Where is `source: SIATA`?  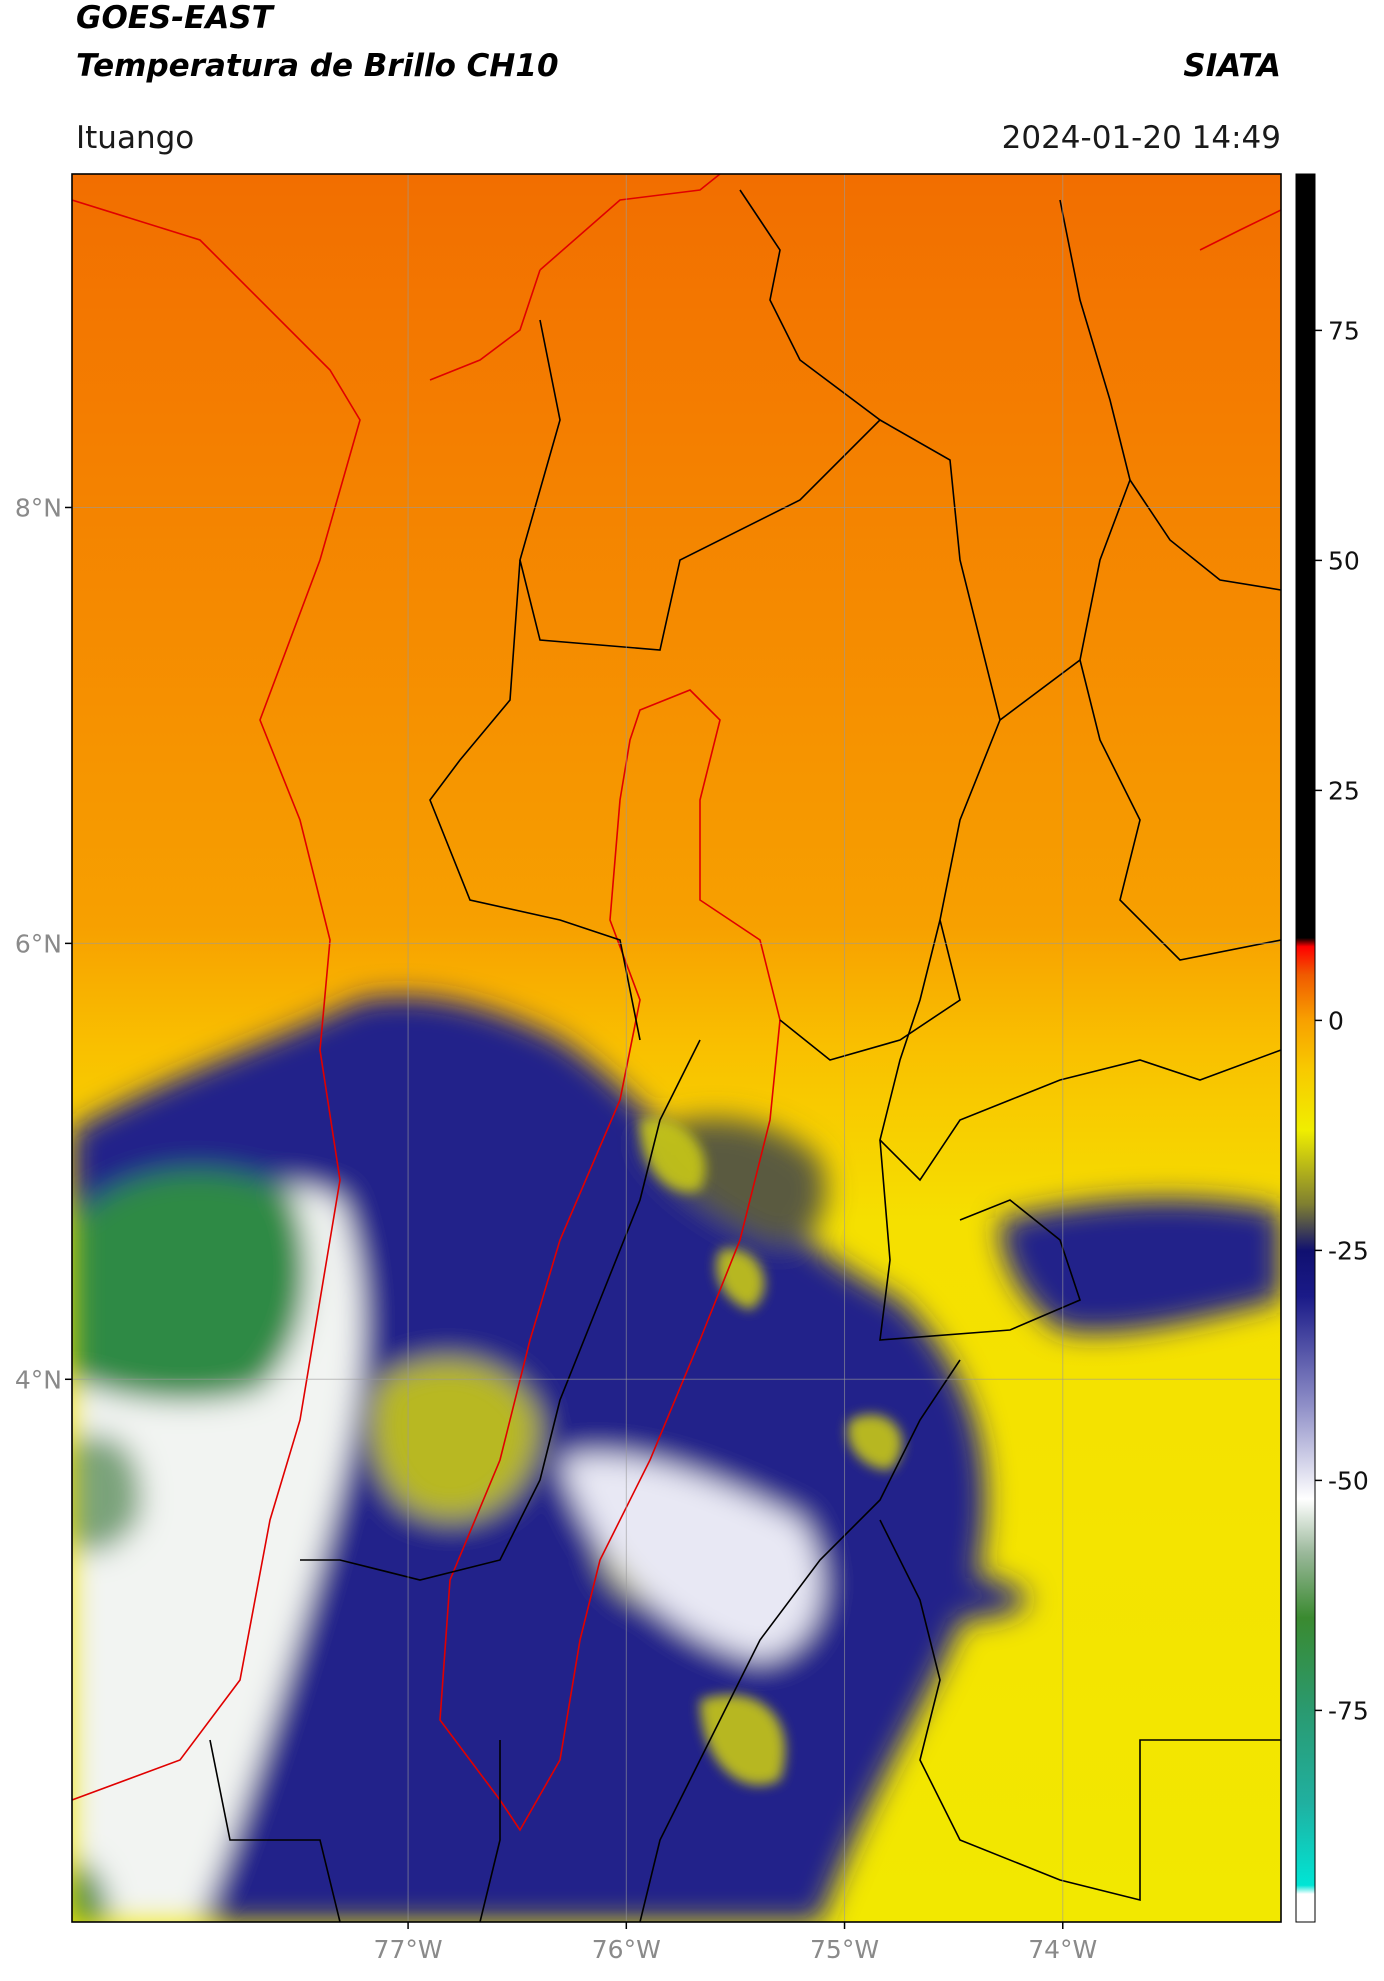 source: SIATA is located at coordinates (1232, 66).